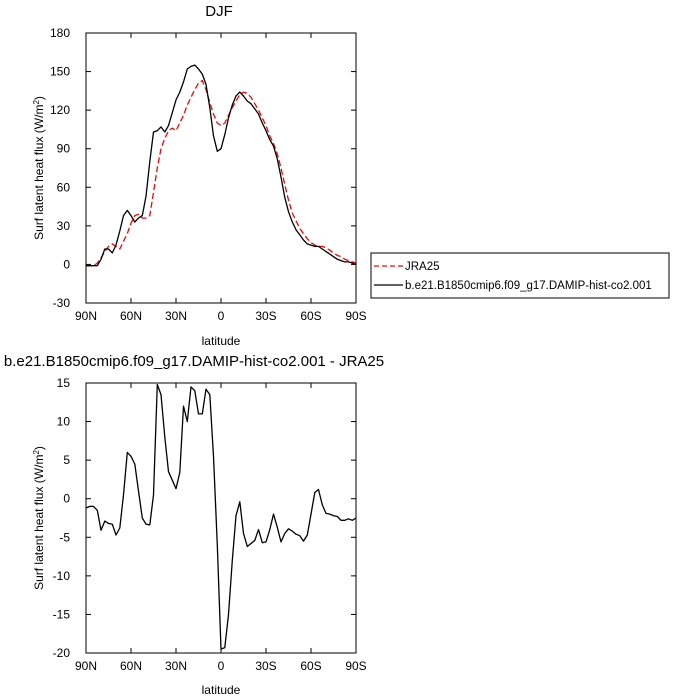 Image resolution: width=700 pixels, height=700 pixels. Describe the element at coordinates (221, 173) in the screenshot. I see `series-line-jra25` at that location.